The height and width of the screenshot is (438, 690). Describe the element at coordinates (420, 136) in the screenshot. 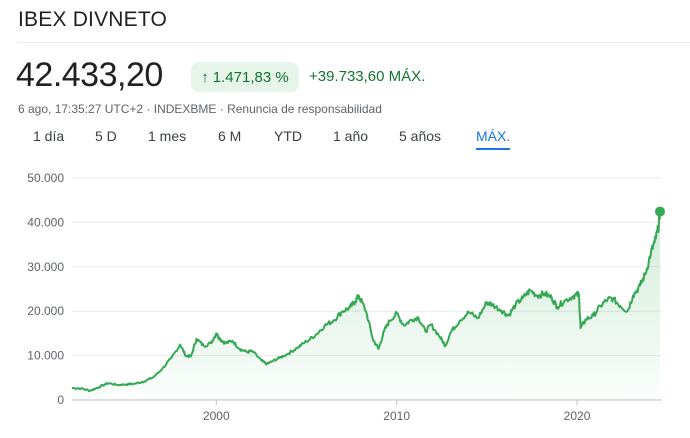

I see `tab-5-years: 5 años` at that location.